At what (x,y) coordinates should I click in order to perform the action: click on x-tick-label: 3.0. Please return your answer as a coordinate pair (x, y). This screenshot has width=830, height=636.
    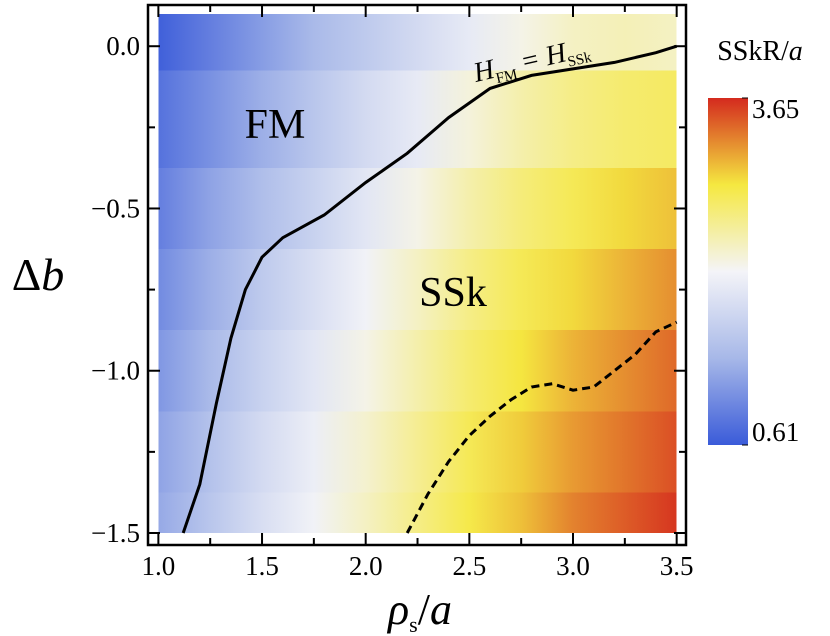
    Looking at the image, I should click on (573, 566).